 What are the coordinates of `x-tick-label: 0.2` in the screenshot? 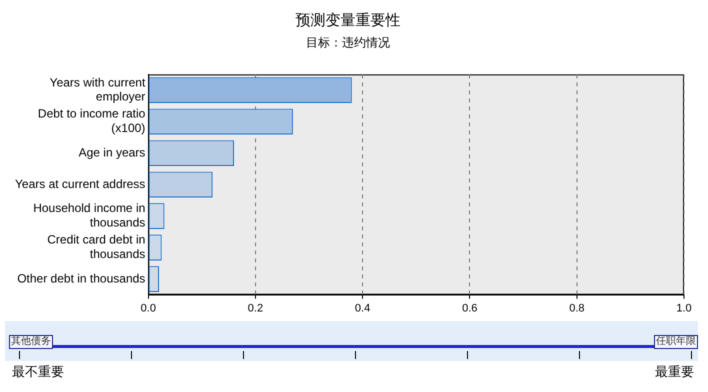 It's located at (256, 308).